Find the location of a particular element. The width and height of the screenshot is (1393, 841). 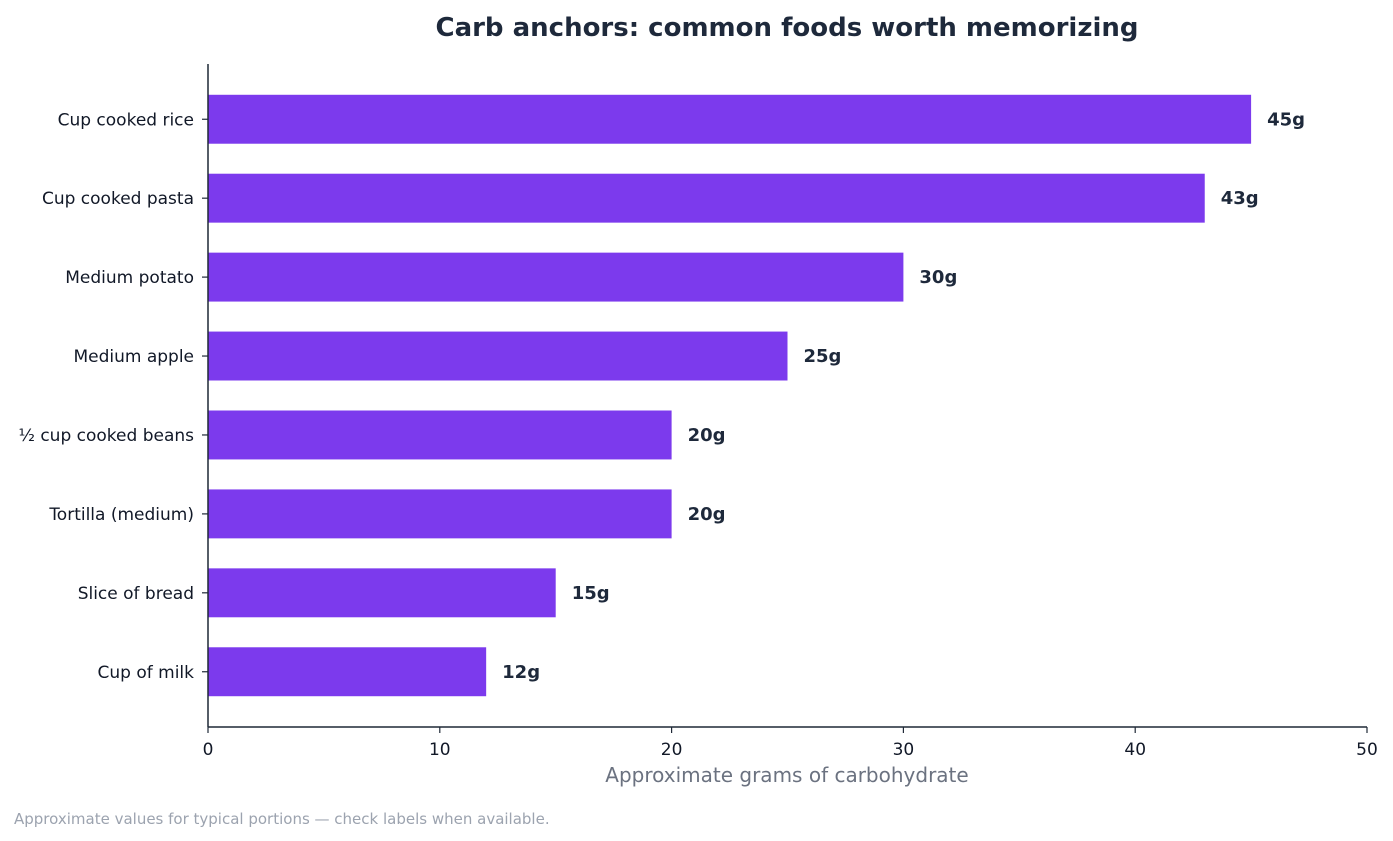

value-label: 12g is located at coordinates (521, 672).